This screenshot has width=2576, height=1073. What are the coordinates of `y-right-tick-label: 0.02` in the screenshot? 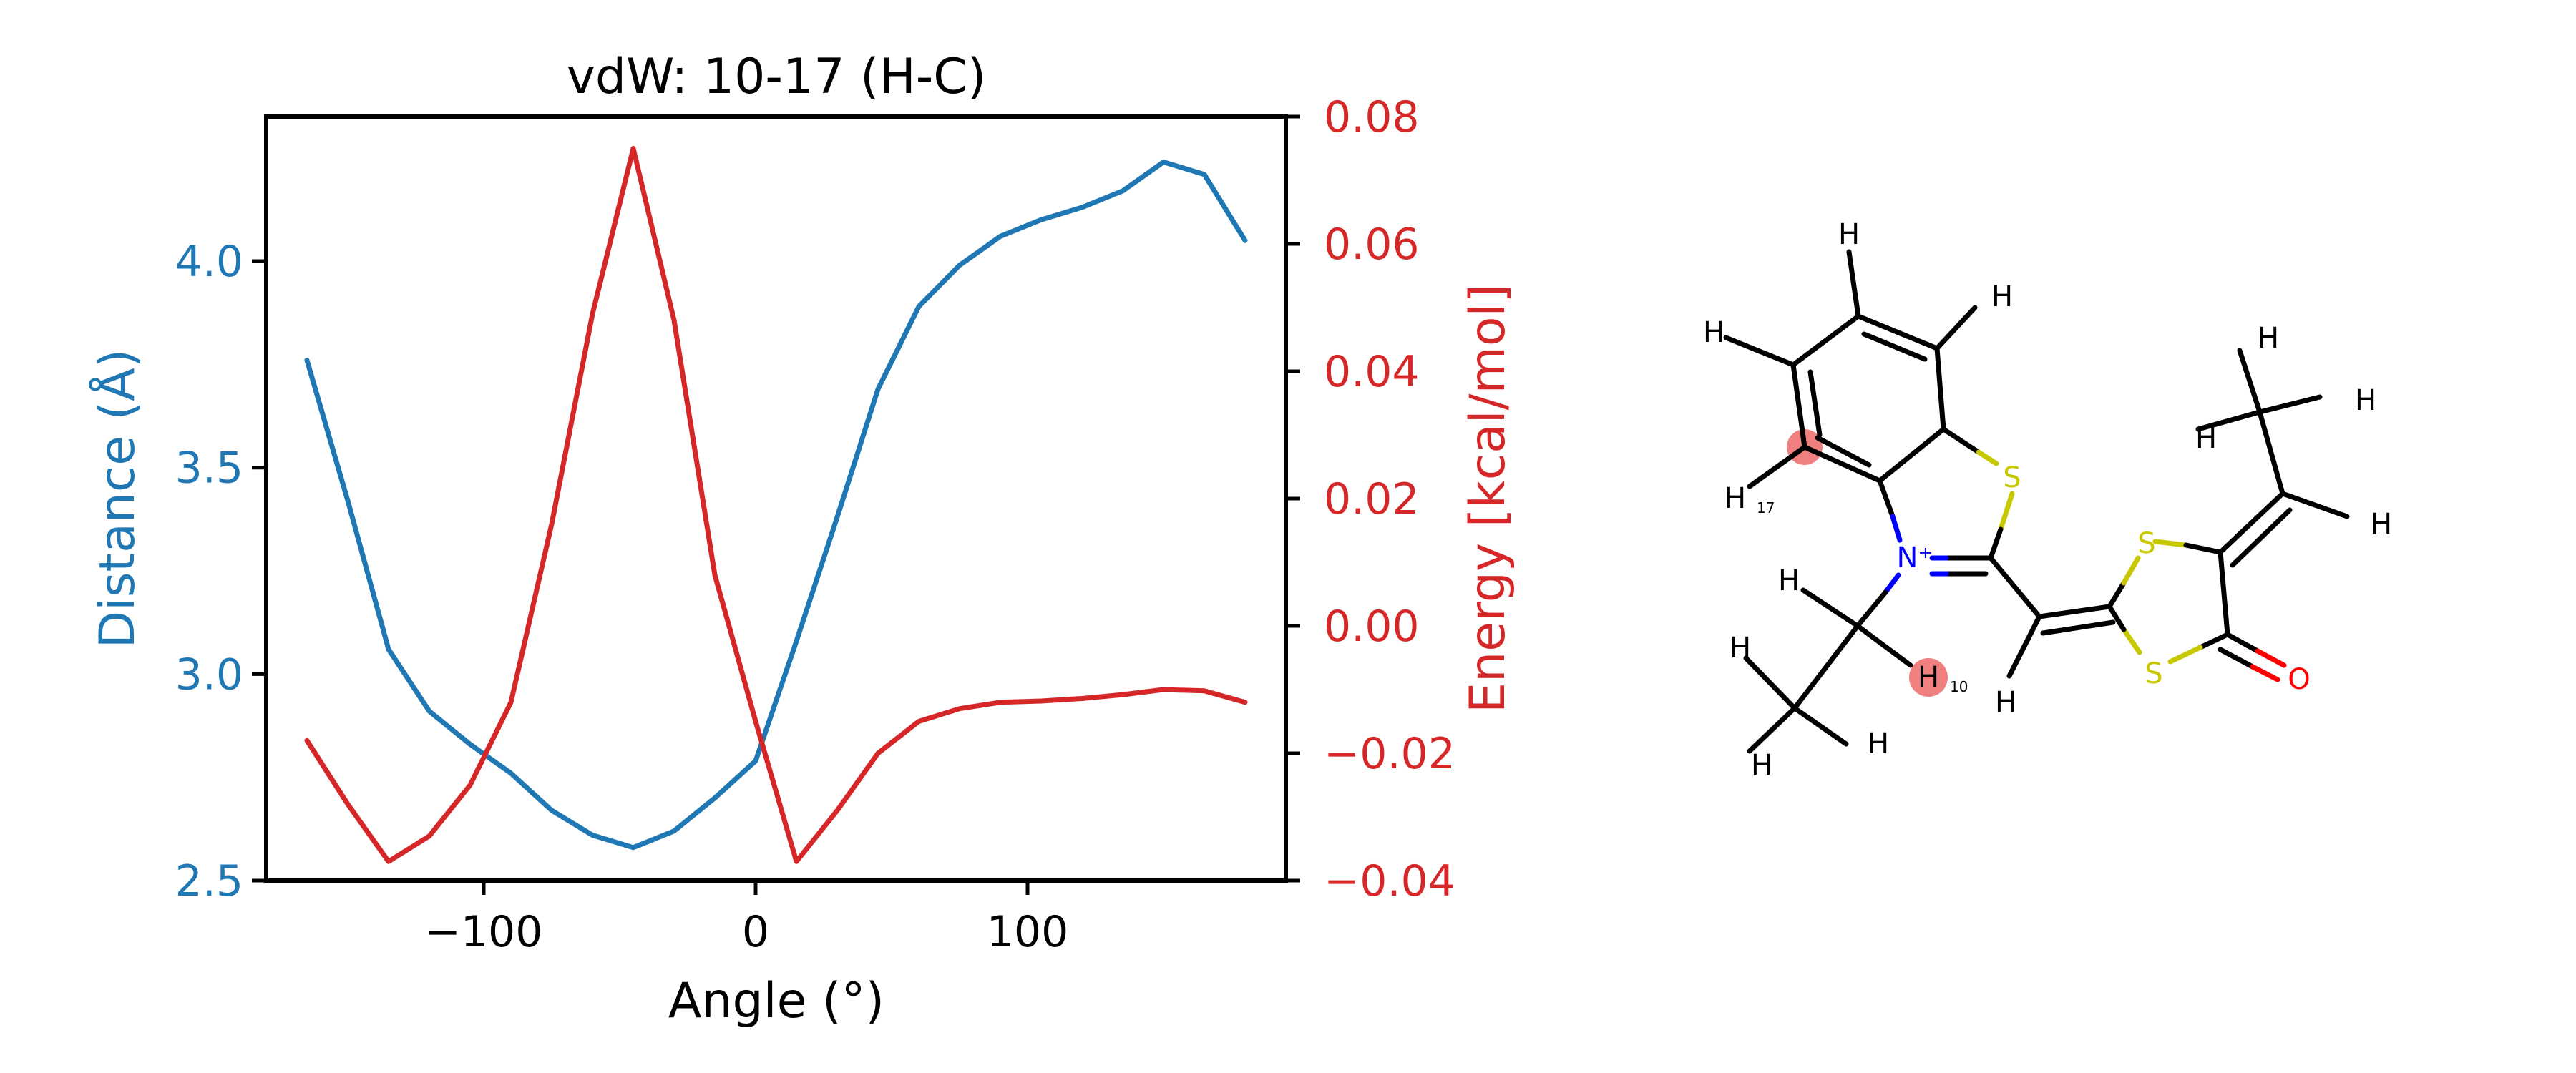 It's located at (1372, 499).